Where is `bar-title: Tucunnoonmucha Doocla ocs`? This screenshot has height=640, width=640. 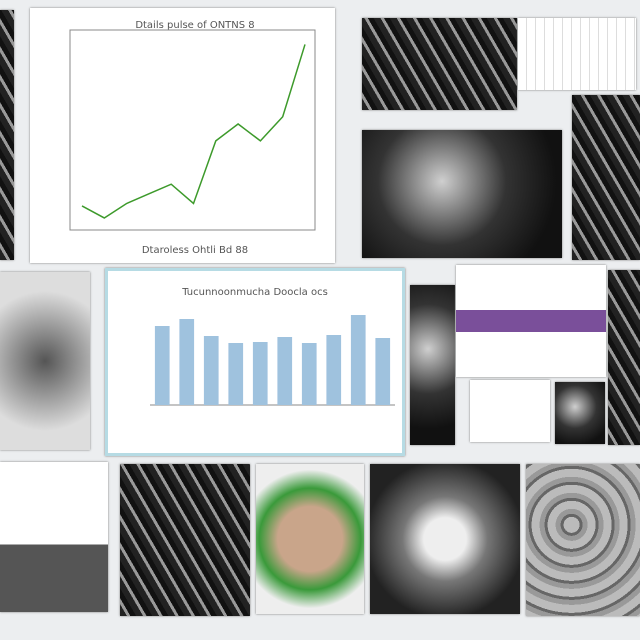
bar-title: Tucunnoonmucha Doocla ocs is located at coordinates (254, 292).